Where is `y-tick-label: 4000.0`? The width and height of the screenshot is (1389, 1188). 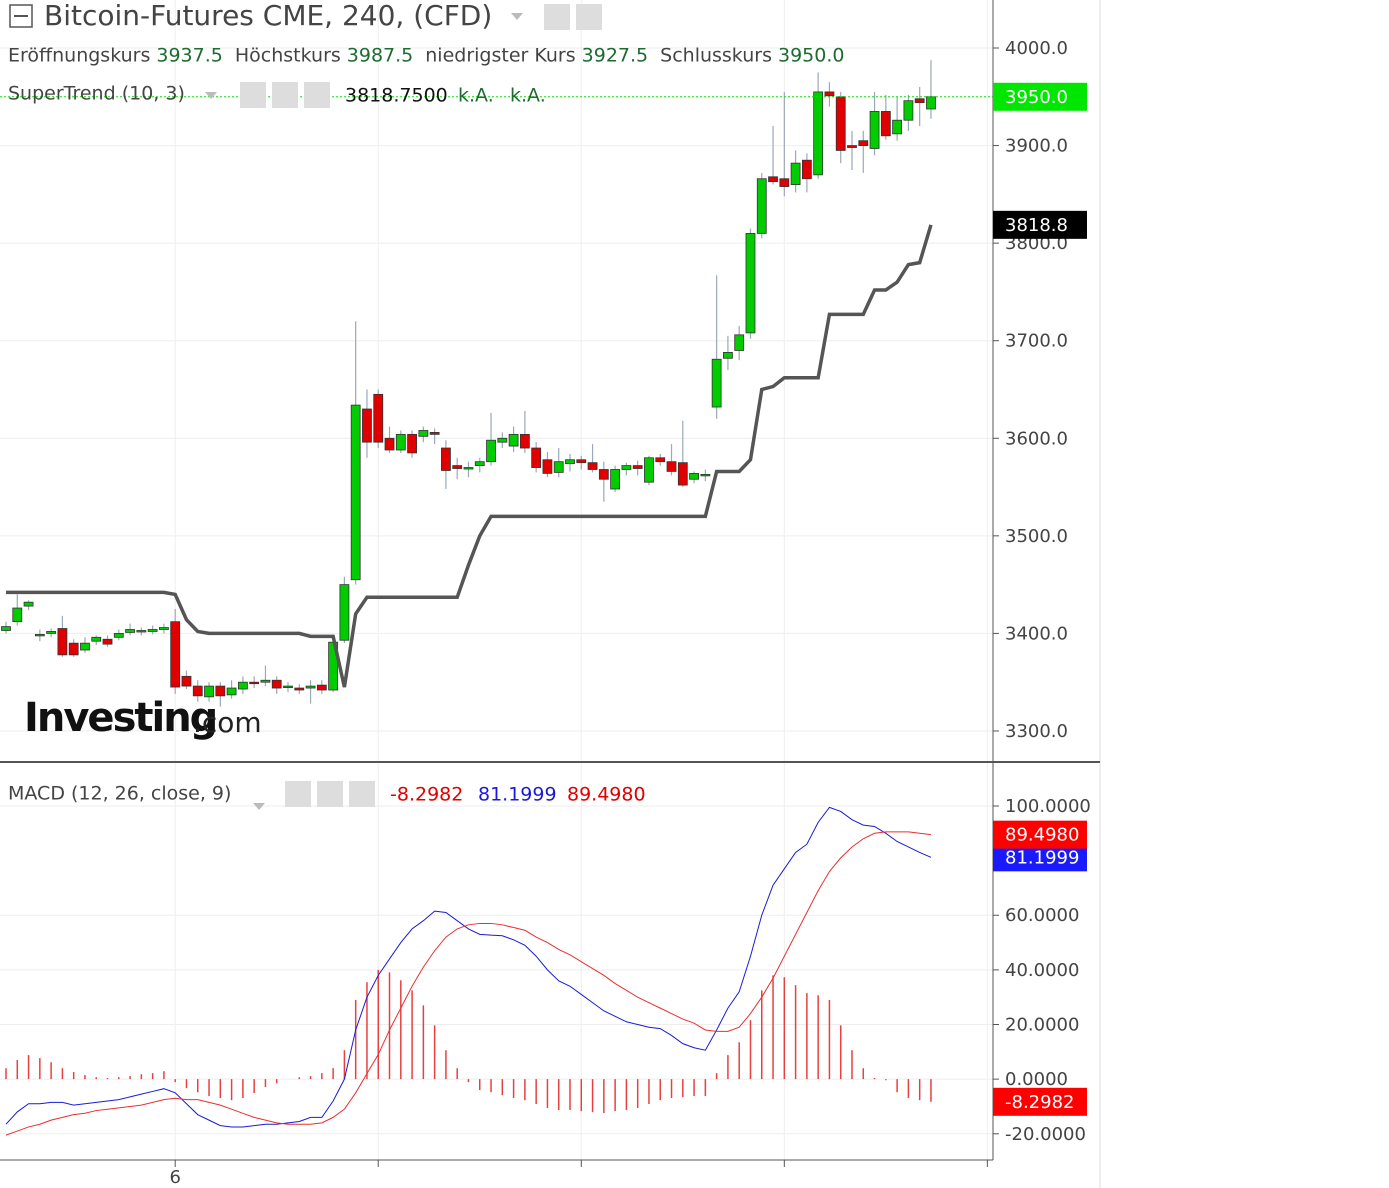 y-tick-label: 4000.0 is located at coordinates (1036, 48).